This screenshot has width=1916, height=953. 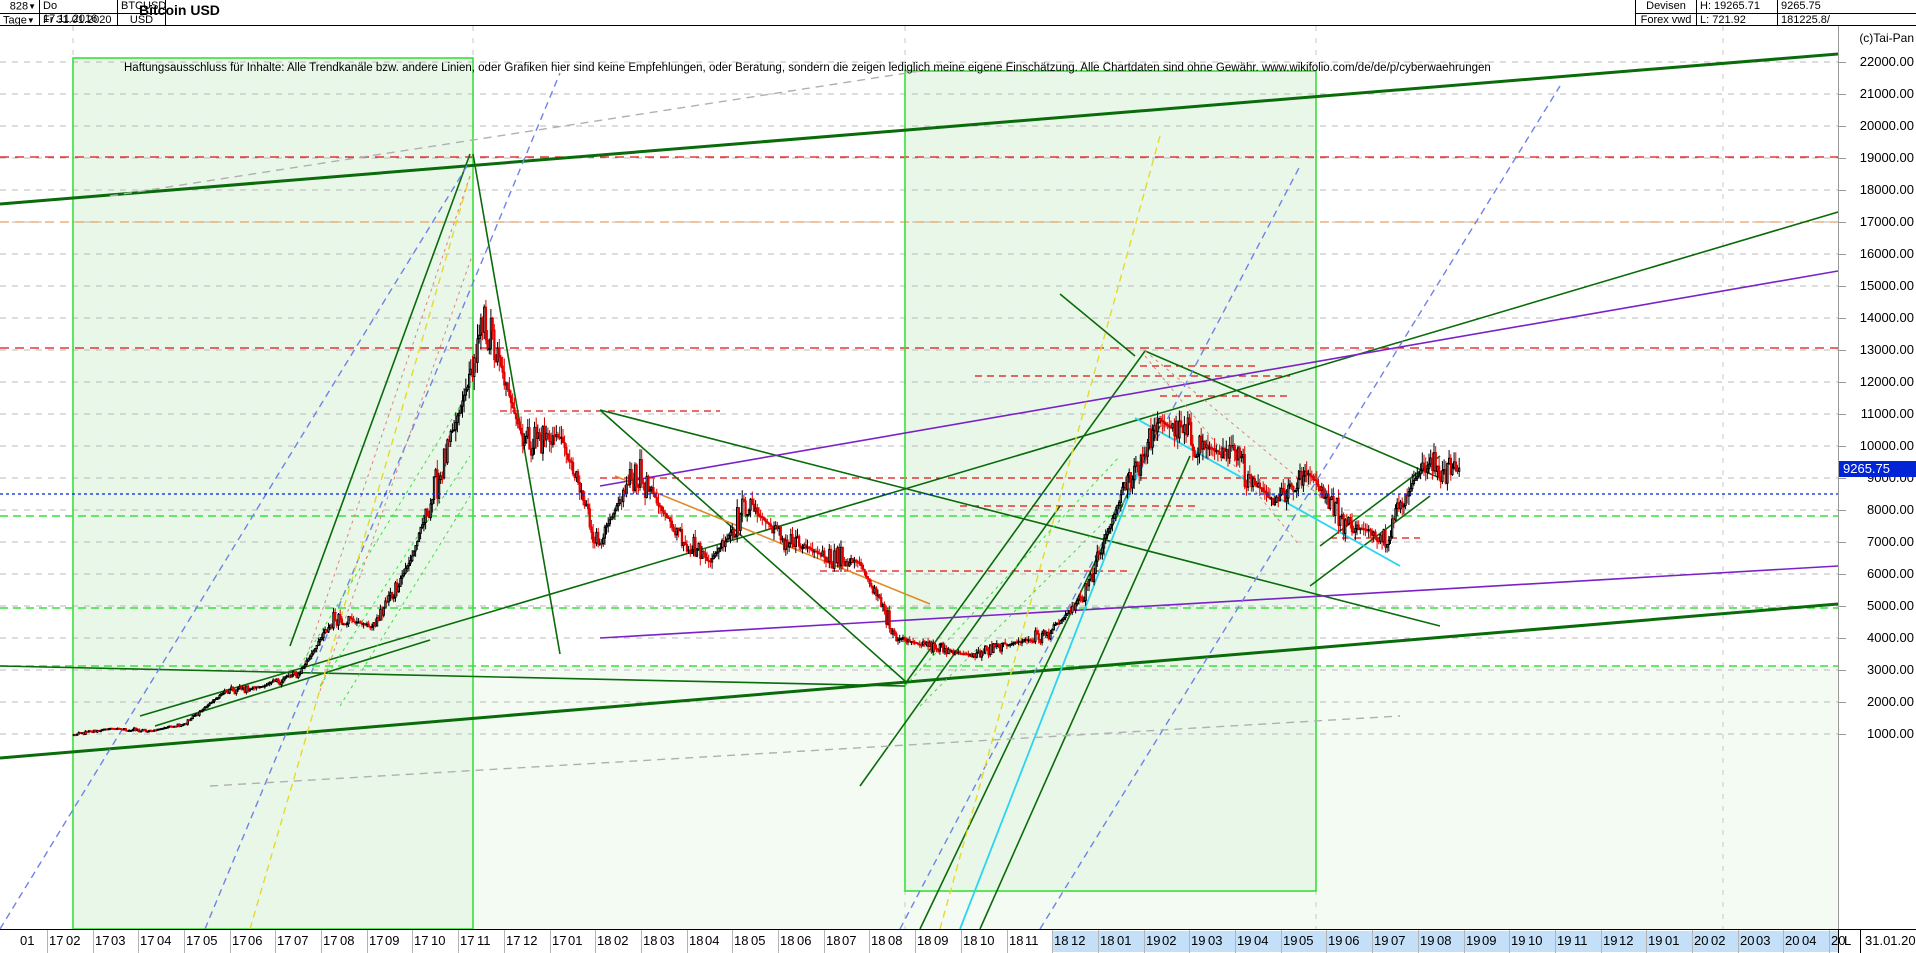 What do you see at coordinates (1886, 285) in the screenshot?
I see `y-axis-label: 15000.00` at bounding box center [1886, 285].